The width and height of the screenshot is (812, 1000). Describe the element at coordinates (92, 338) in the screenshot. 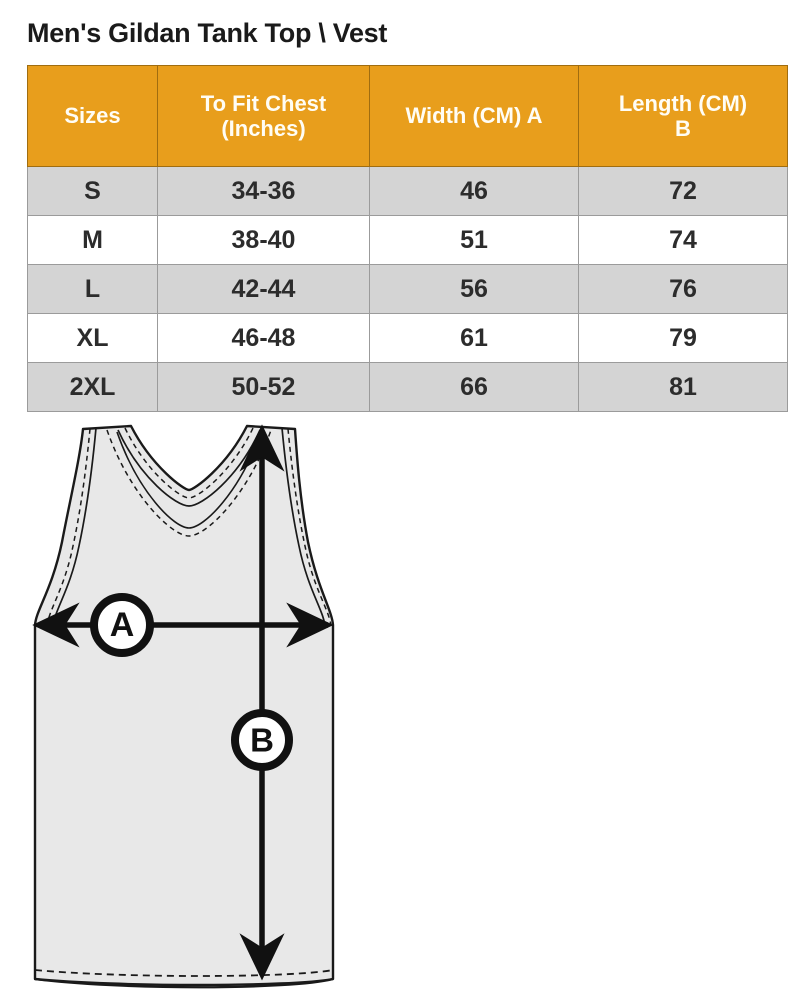

I see `cell-size: XL` at that location.